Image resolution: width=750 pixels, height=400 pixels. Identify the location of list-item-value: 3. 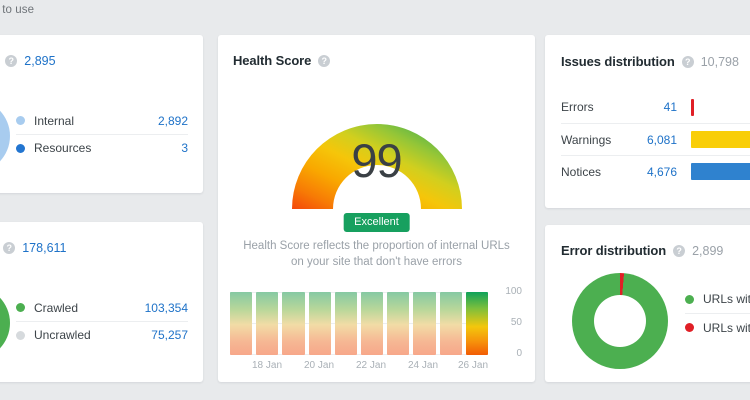
(184, 148).